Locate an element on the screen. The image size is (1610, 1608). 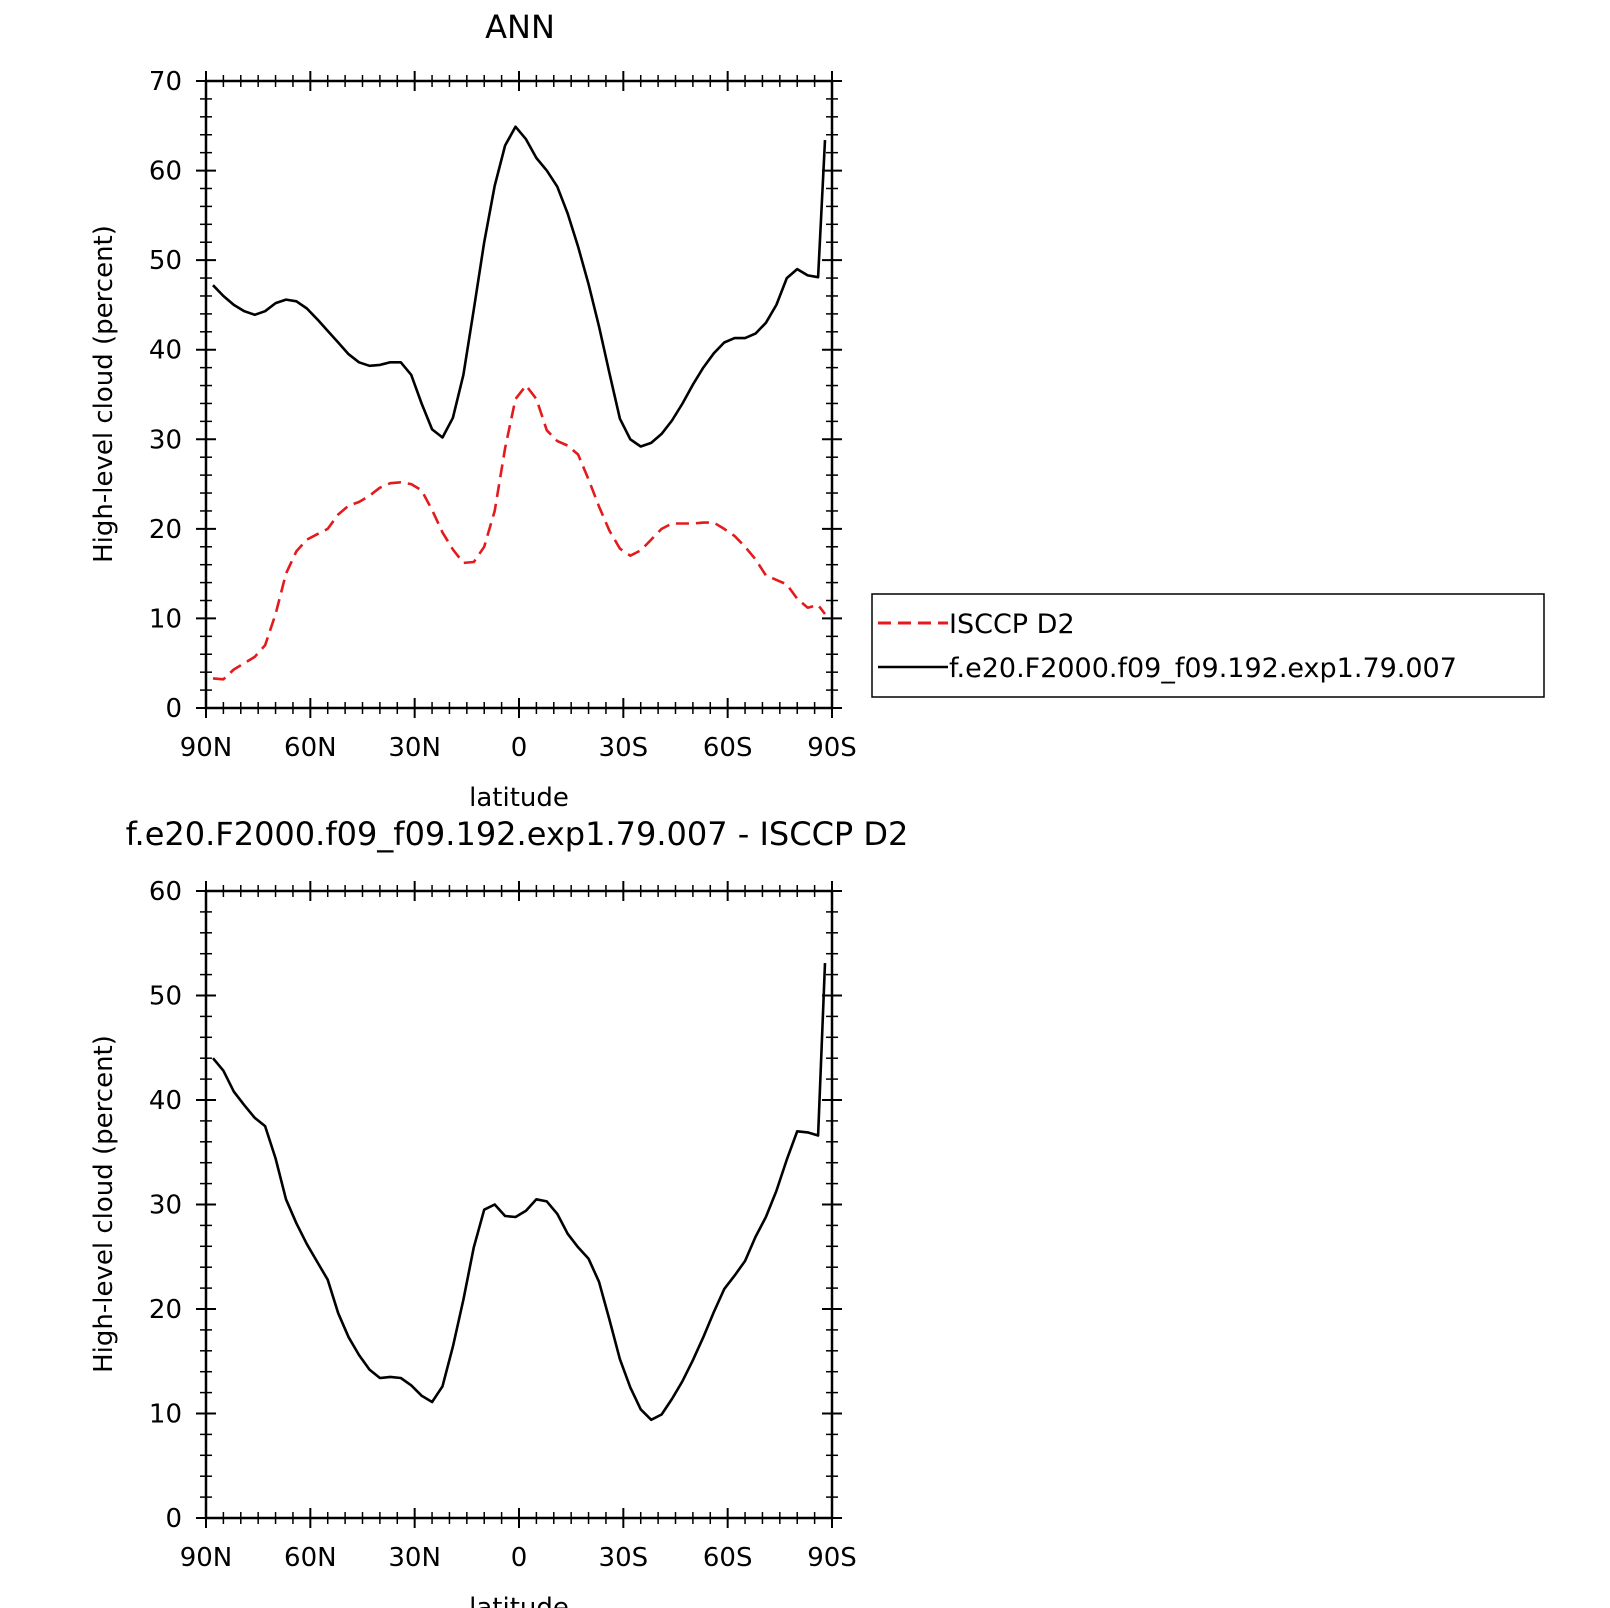
top-y-tick-label: 40 is located at coordinates (165, 351).